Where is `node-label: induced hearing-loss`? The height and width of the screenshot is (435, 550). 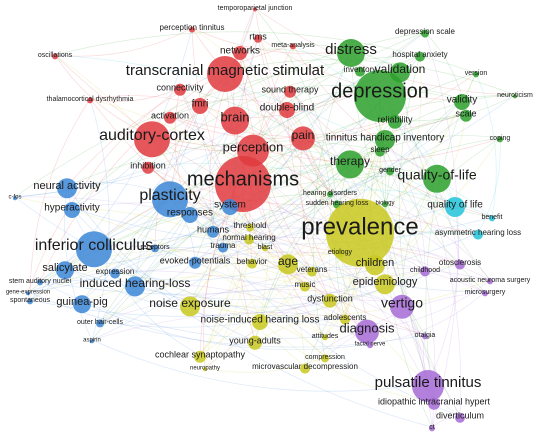 node-label: induced hearing-loss is located at coordinates (135, 283).